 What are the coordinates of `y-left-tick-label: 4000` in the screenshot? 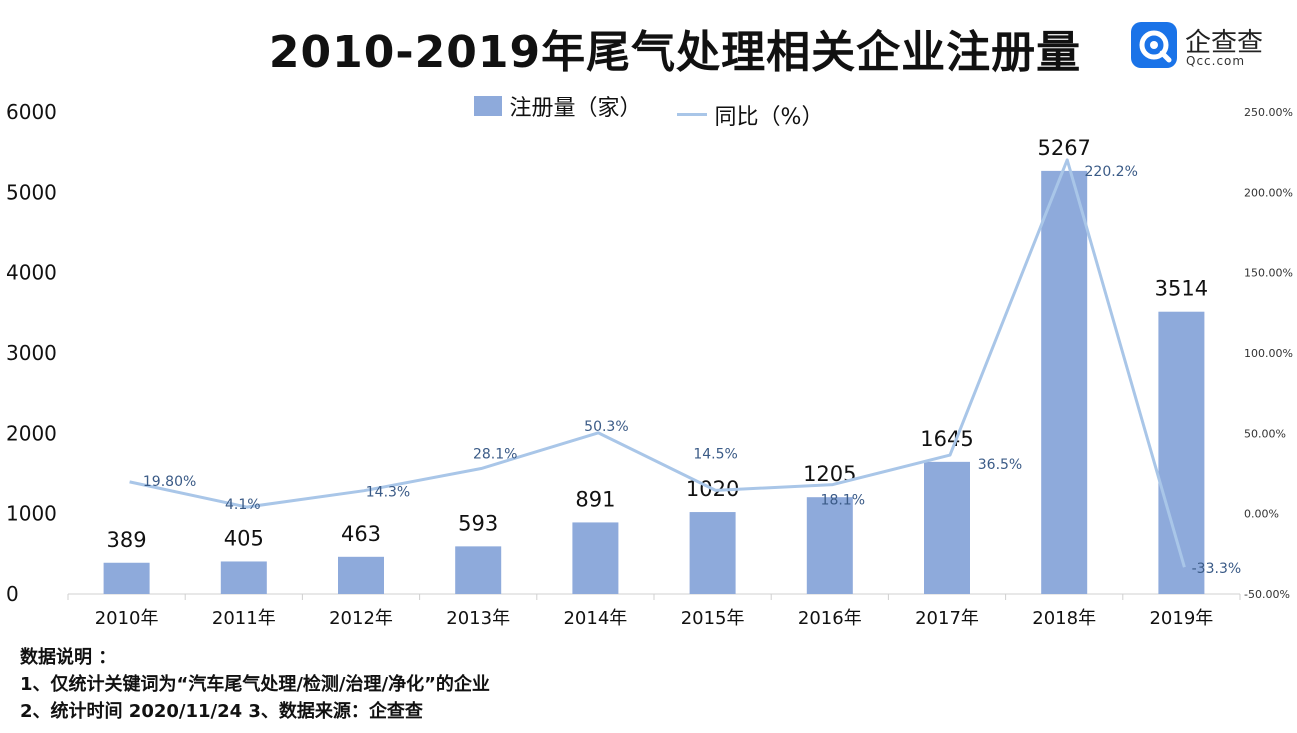 It's located at (31, 273).